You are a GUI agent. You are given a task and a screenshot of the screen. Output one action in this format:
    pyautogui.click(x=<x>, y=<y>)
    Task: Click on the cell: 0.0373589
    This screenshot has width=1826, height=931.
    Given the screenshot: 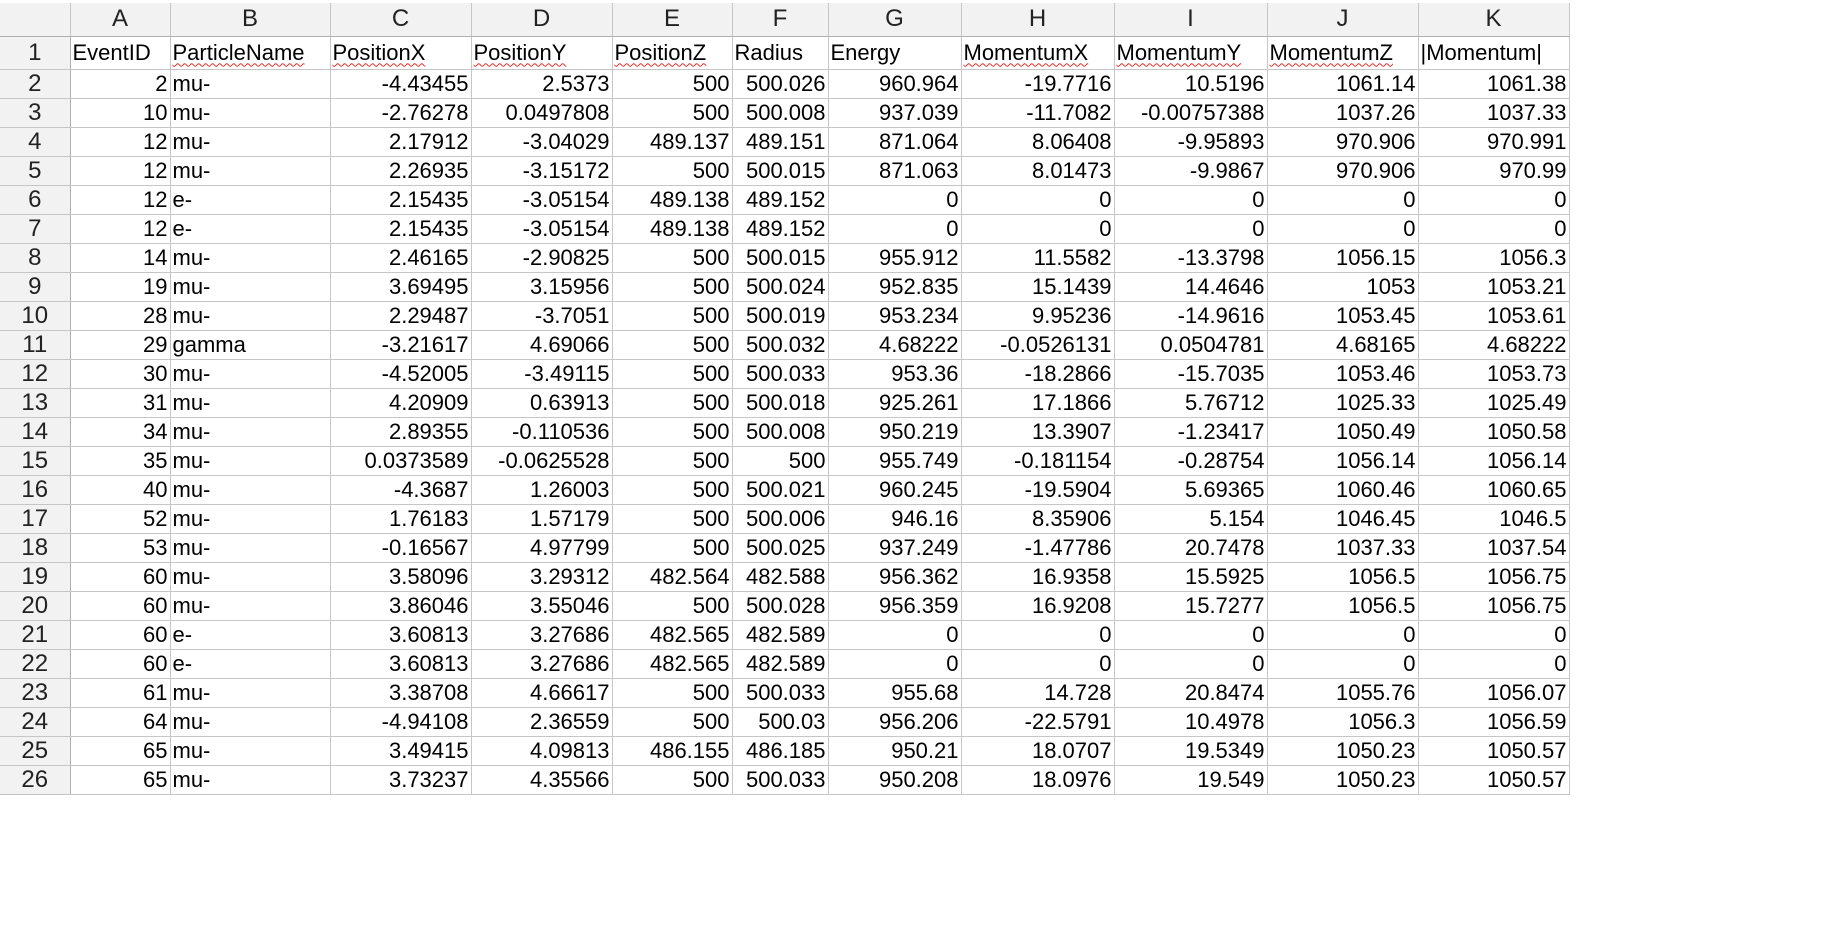 What is the action you would take?
    pyautogui.click(x=401, y=461)
    